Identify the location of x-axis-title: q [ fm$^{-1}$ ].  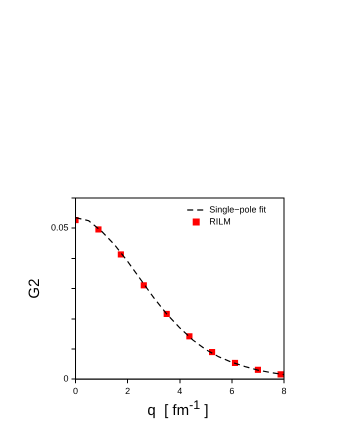
(178, 408).